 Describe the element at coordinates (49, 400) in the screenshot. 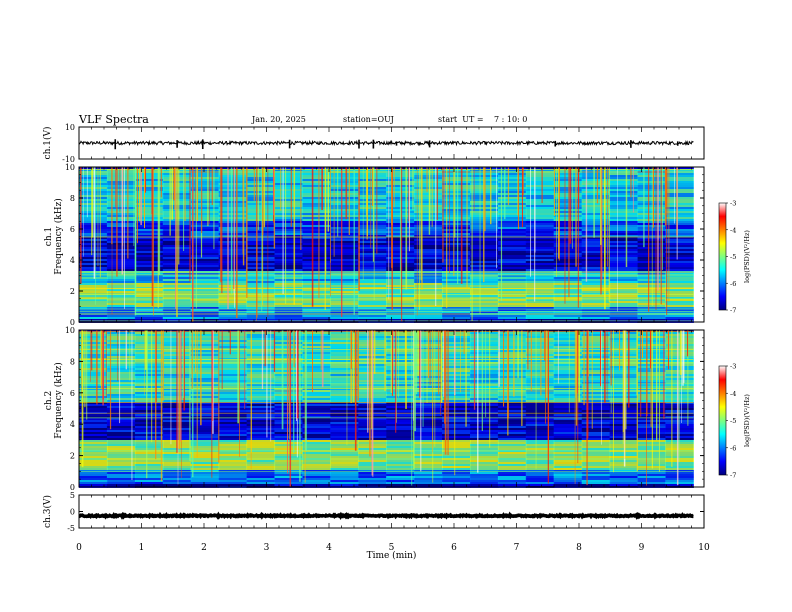

I see `ch2-spectrogram-ylabel-channel: ch.2` at that location.